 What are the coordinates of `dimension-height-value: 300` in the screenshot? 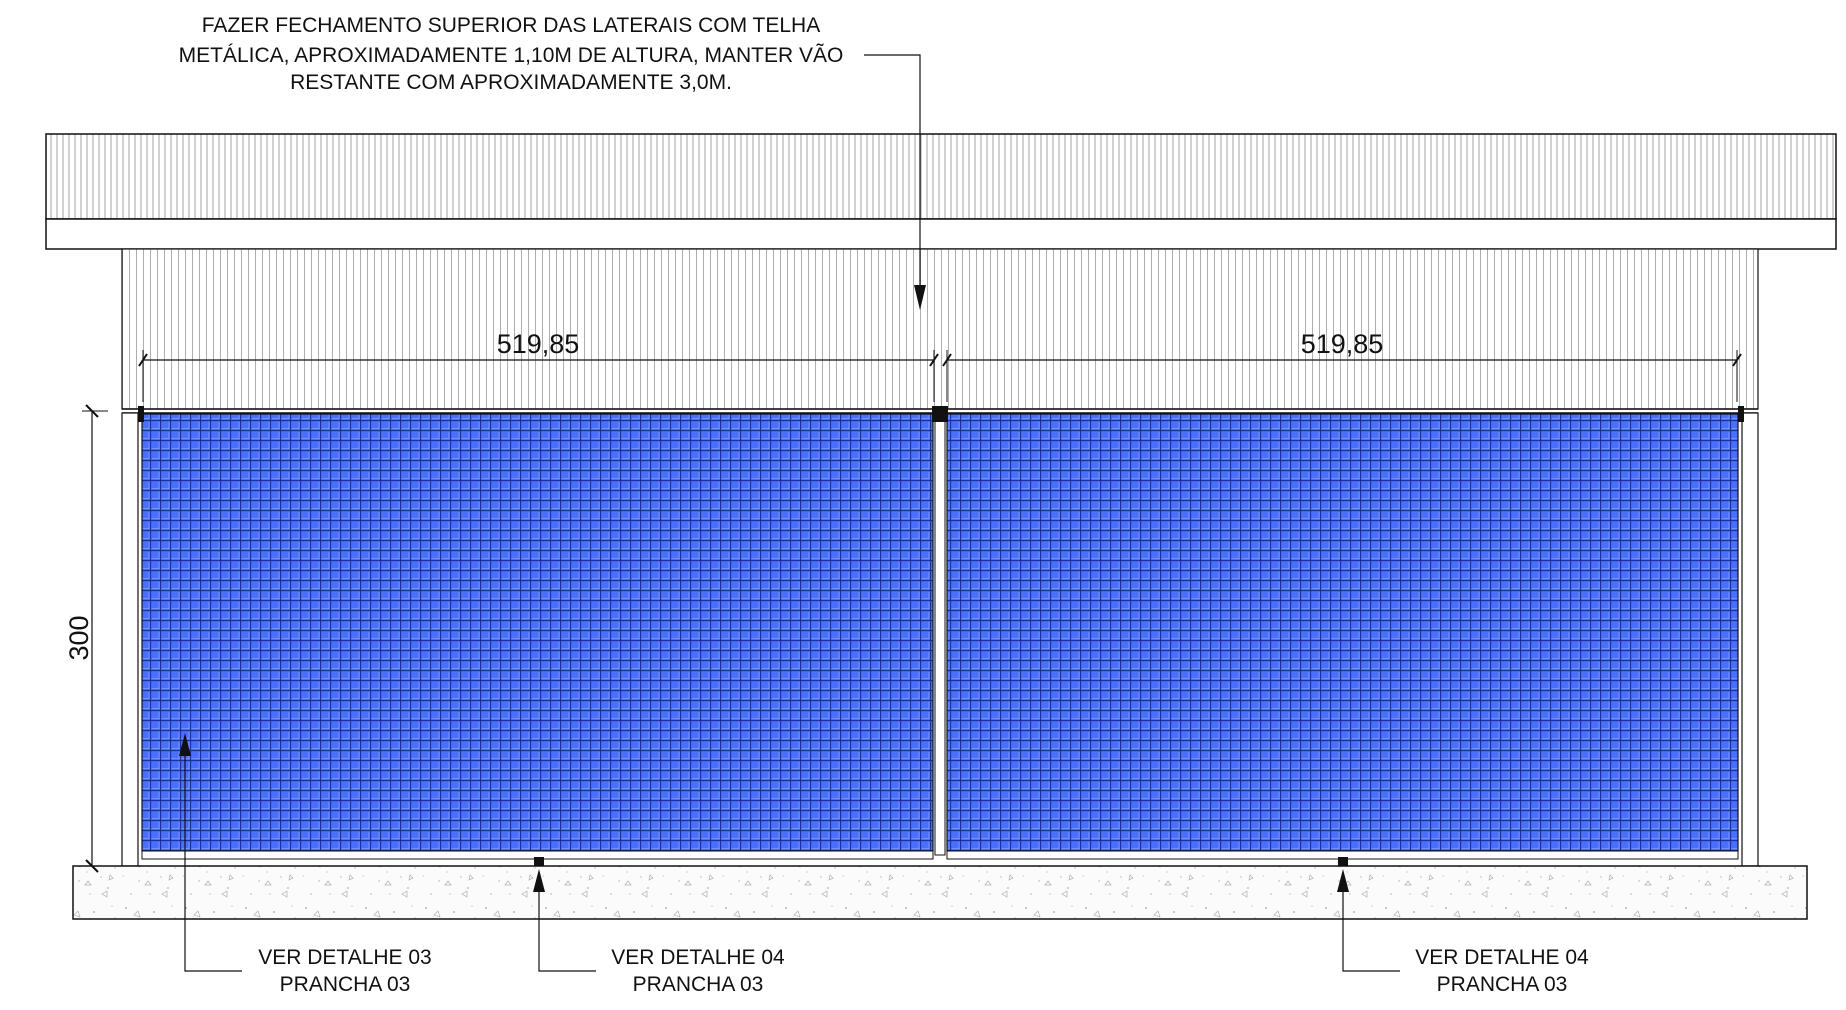 It's located at (79, 637).